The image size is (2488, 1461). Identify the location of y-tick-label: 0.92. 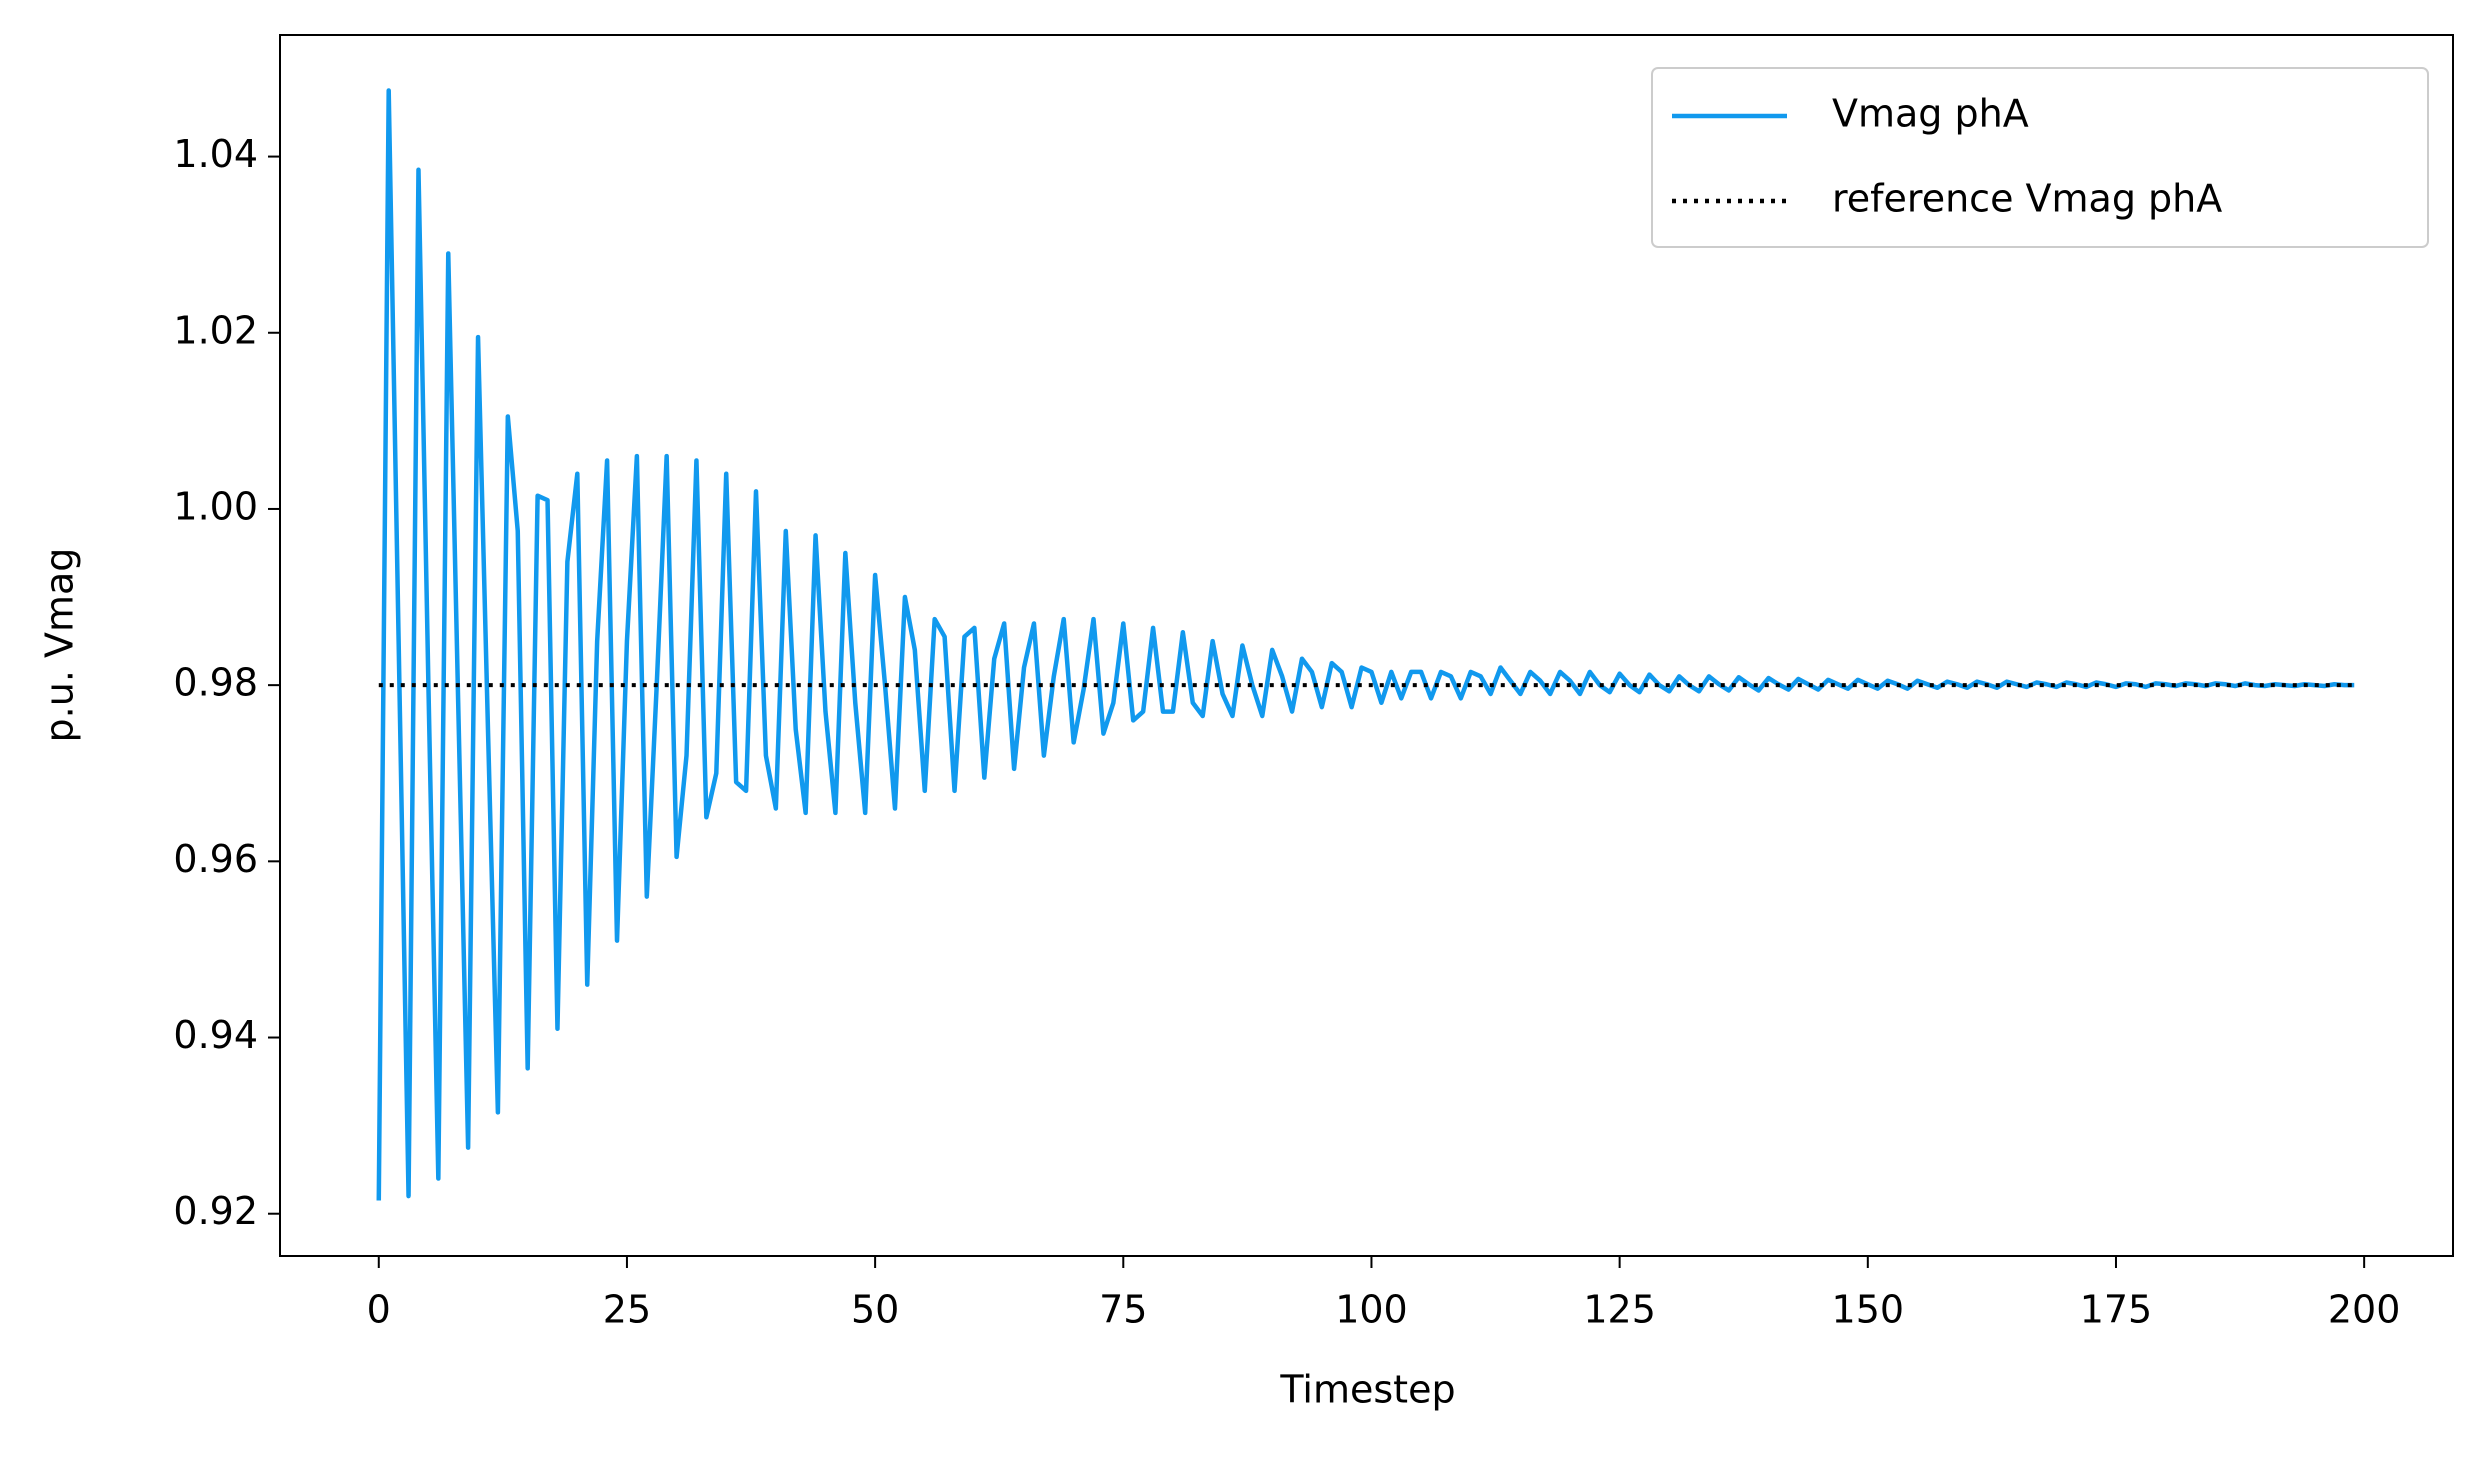
(215, 1211).